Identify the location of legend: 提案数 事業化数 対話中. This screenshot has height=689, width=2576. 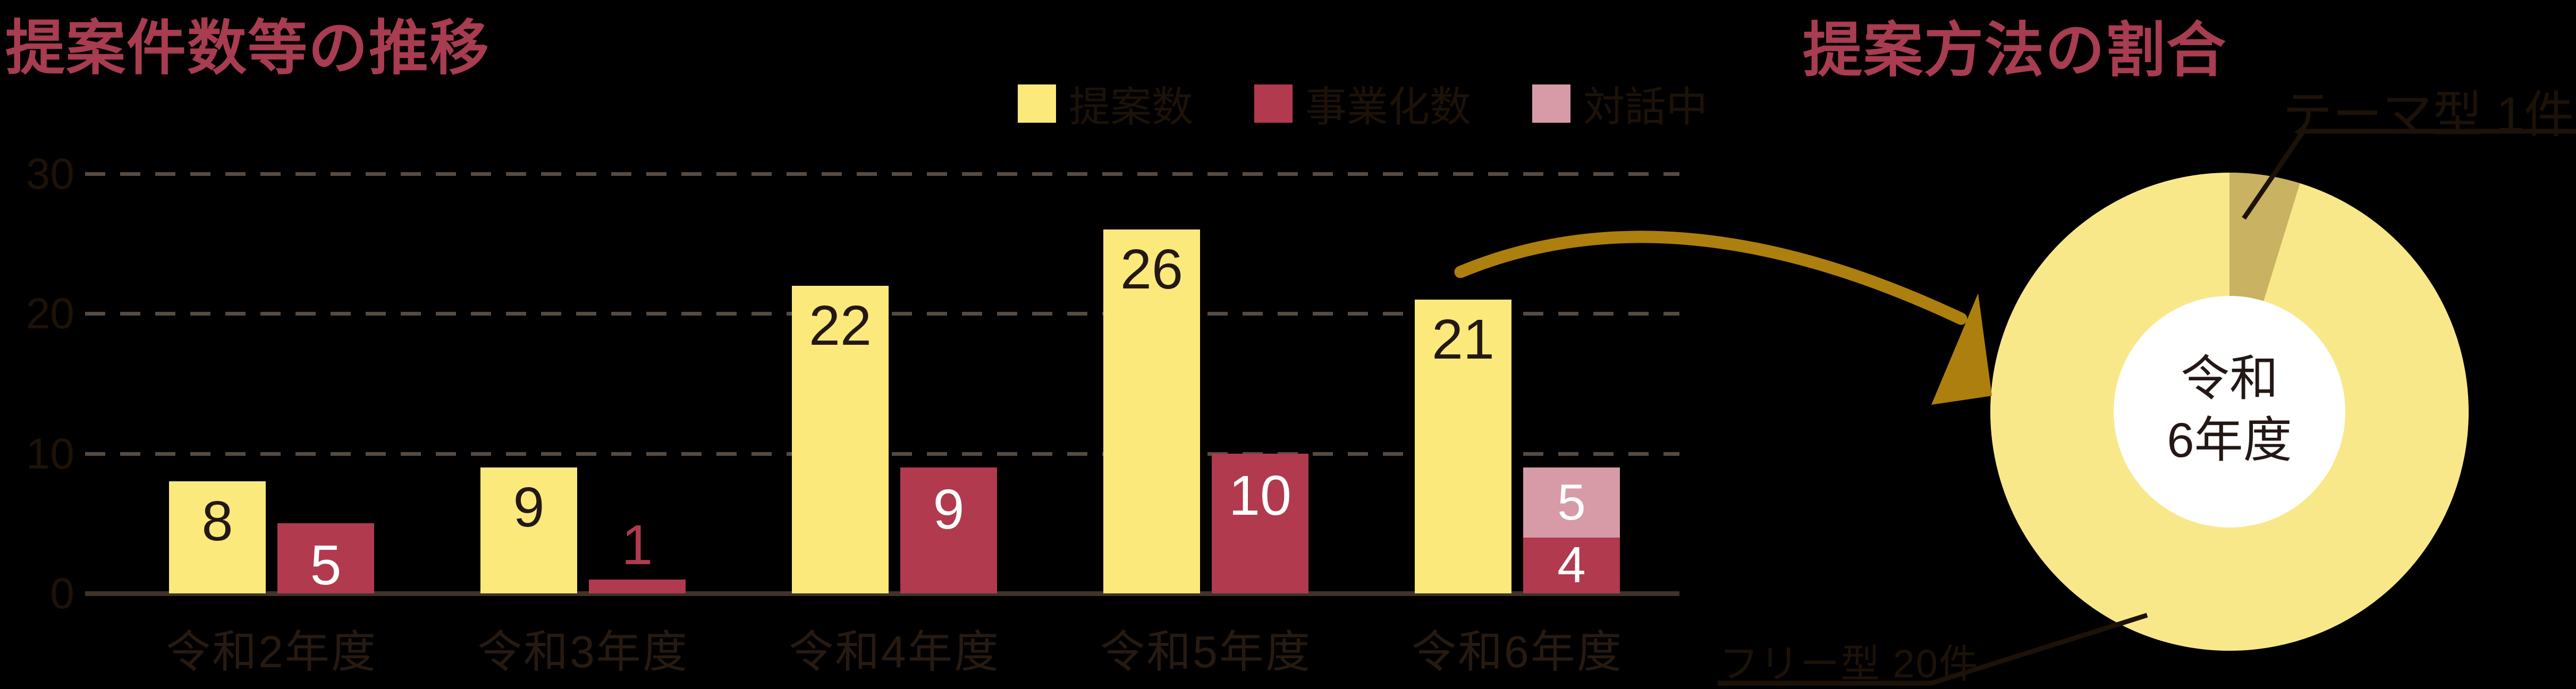
(1363, 103).